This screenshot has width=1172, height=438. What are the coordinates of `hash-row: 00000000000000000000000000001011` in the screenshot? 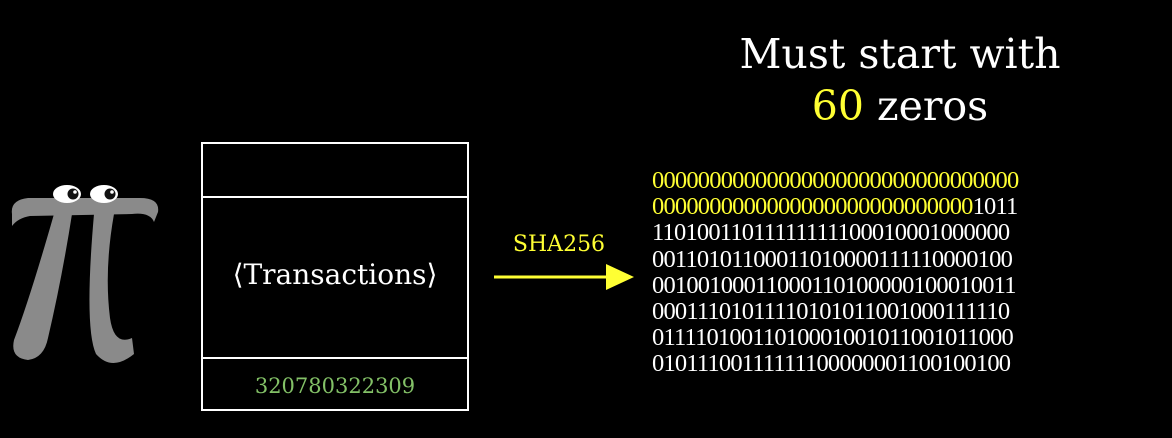 It's located at (835, 207).